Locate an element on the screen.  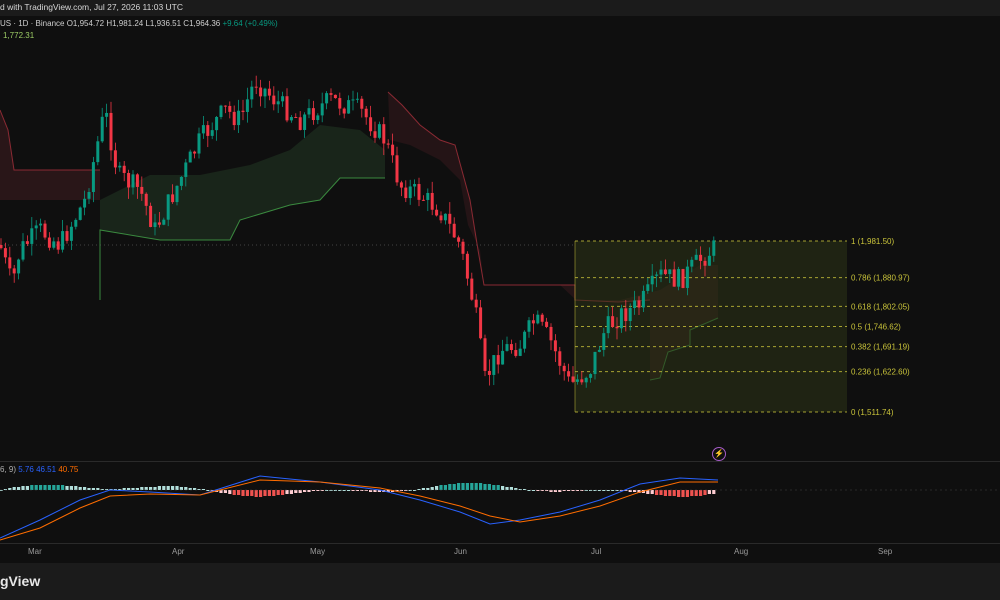
lightning-alert-icon: ⚡ is located at coordinates (719, 454).